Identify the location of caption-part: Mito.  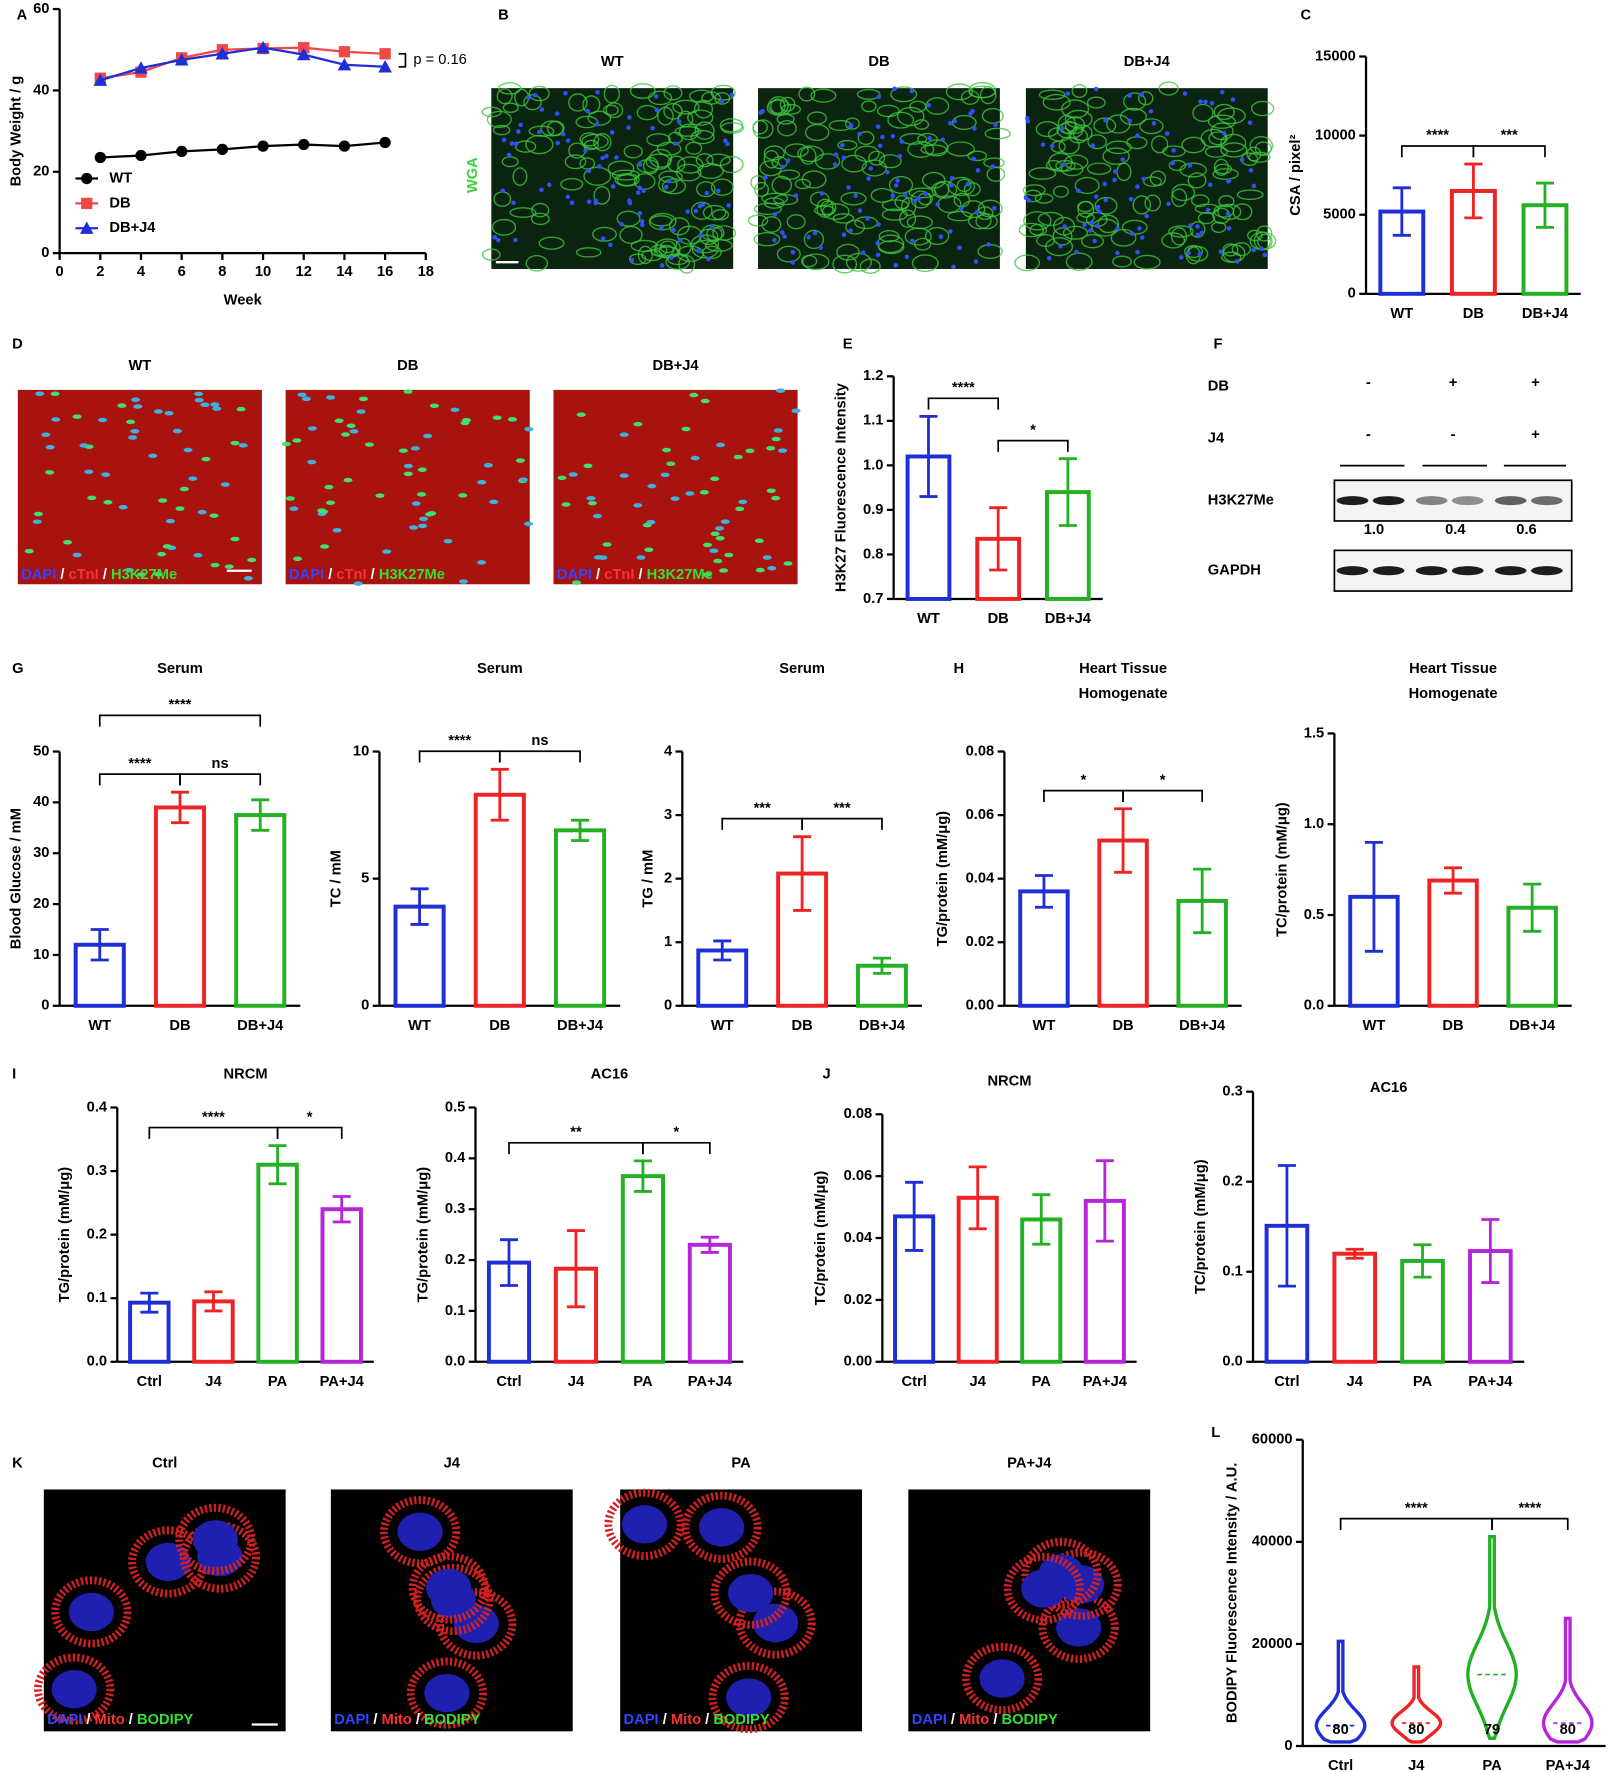
(974, 1720).